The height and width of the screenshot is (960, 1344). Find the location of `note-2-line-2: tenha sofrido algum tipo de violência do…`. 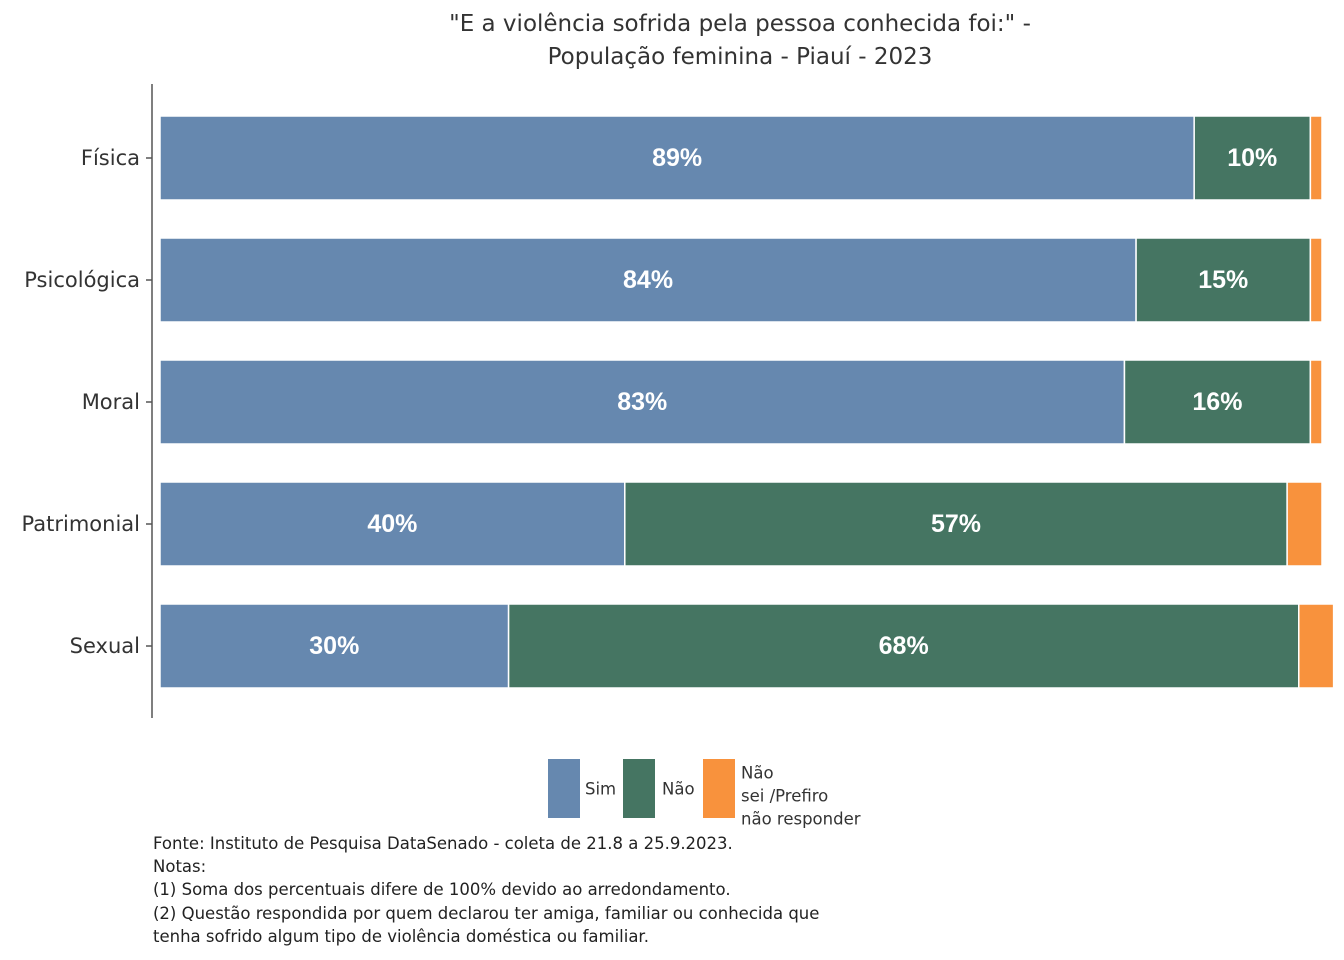

note-2-line-2: tenha sofrido algum tipo de violência do… is located at coordinates (401, 936).